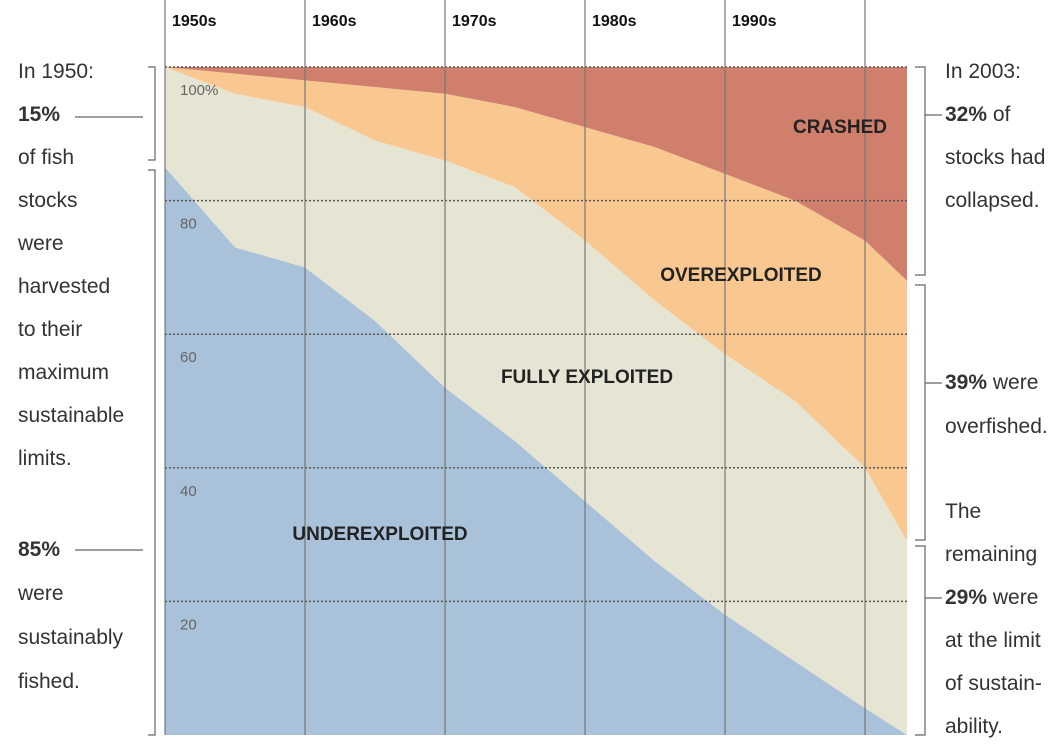 This screenshot has height=747, width=1061. I want to click on y-tick-label: 100%, so click(199, 90).